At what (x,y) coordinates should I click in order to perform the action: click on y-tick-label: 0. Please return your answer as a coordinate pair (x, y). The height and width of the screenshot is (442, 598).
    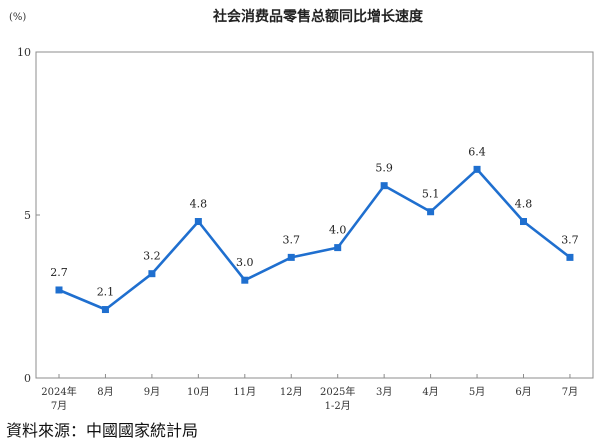
    Looking at the image, I should click on (27, 378).